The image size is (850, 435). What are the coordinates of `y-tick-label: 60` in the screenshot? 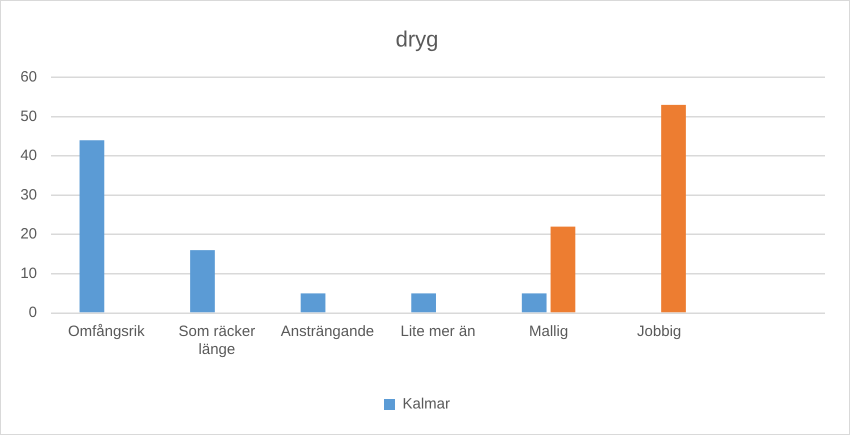 It's located at (28, 77).